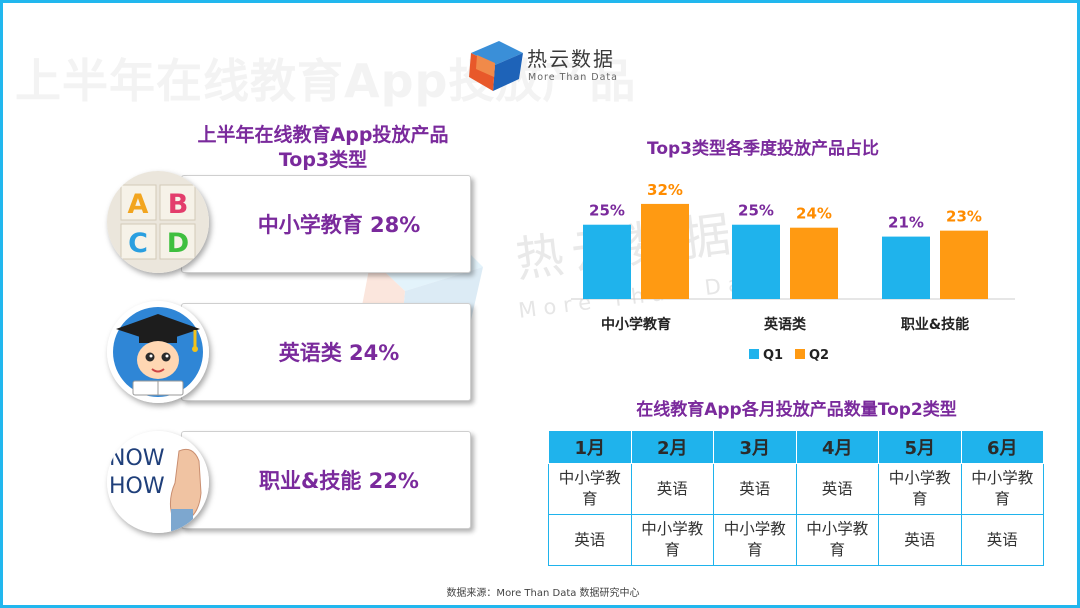  I want to click on block-letter-b: B, so click(178, 204).